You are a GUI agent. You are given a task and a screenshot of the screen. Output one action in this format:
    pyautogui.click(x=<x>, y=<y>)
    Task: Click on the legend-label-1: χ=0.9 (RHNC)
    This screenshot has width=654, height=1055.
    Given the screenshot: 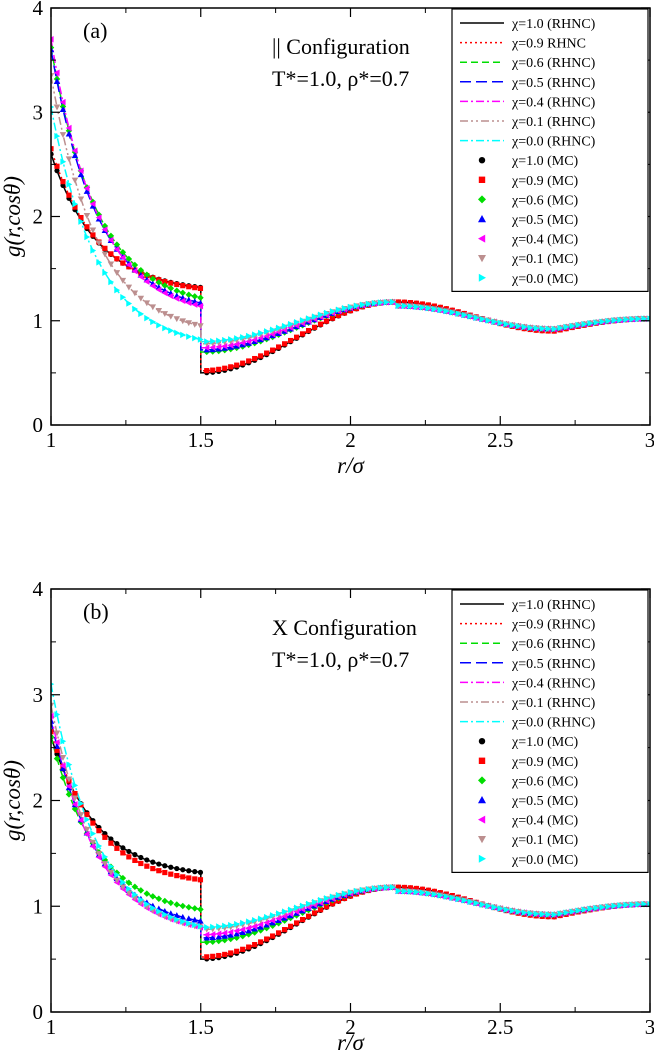 What is the action you would take?
    pyautogui.click(x=553, y=625)
    